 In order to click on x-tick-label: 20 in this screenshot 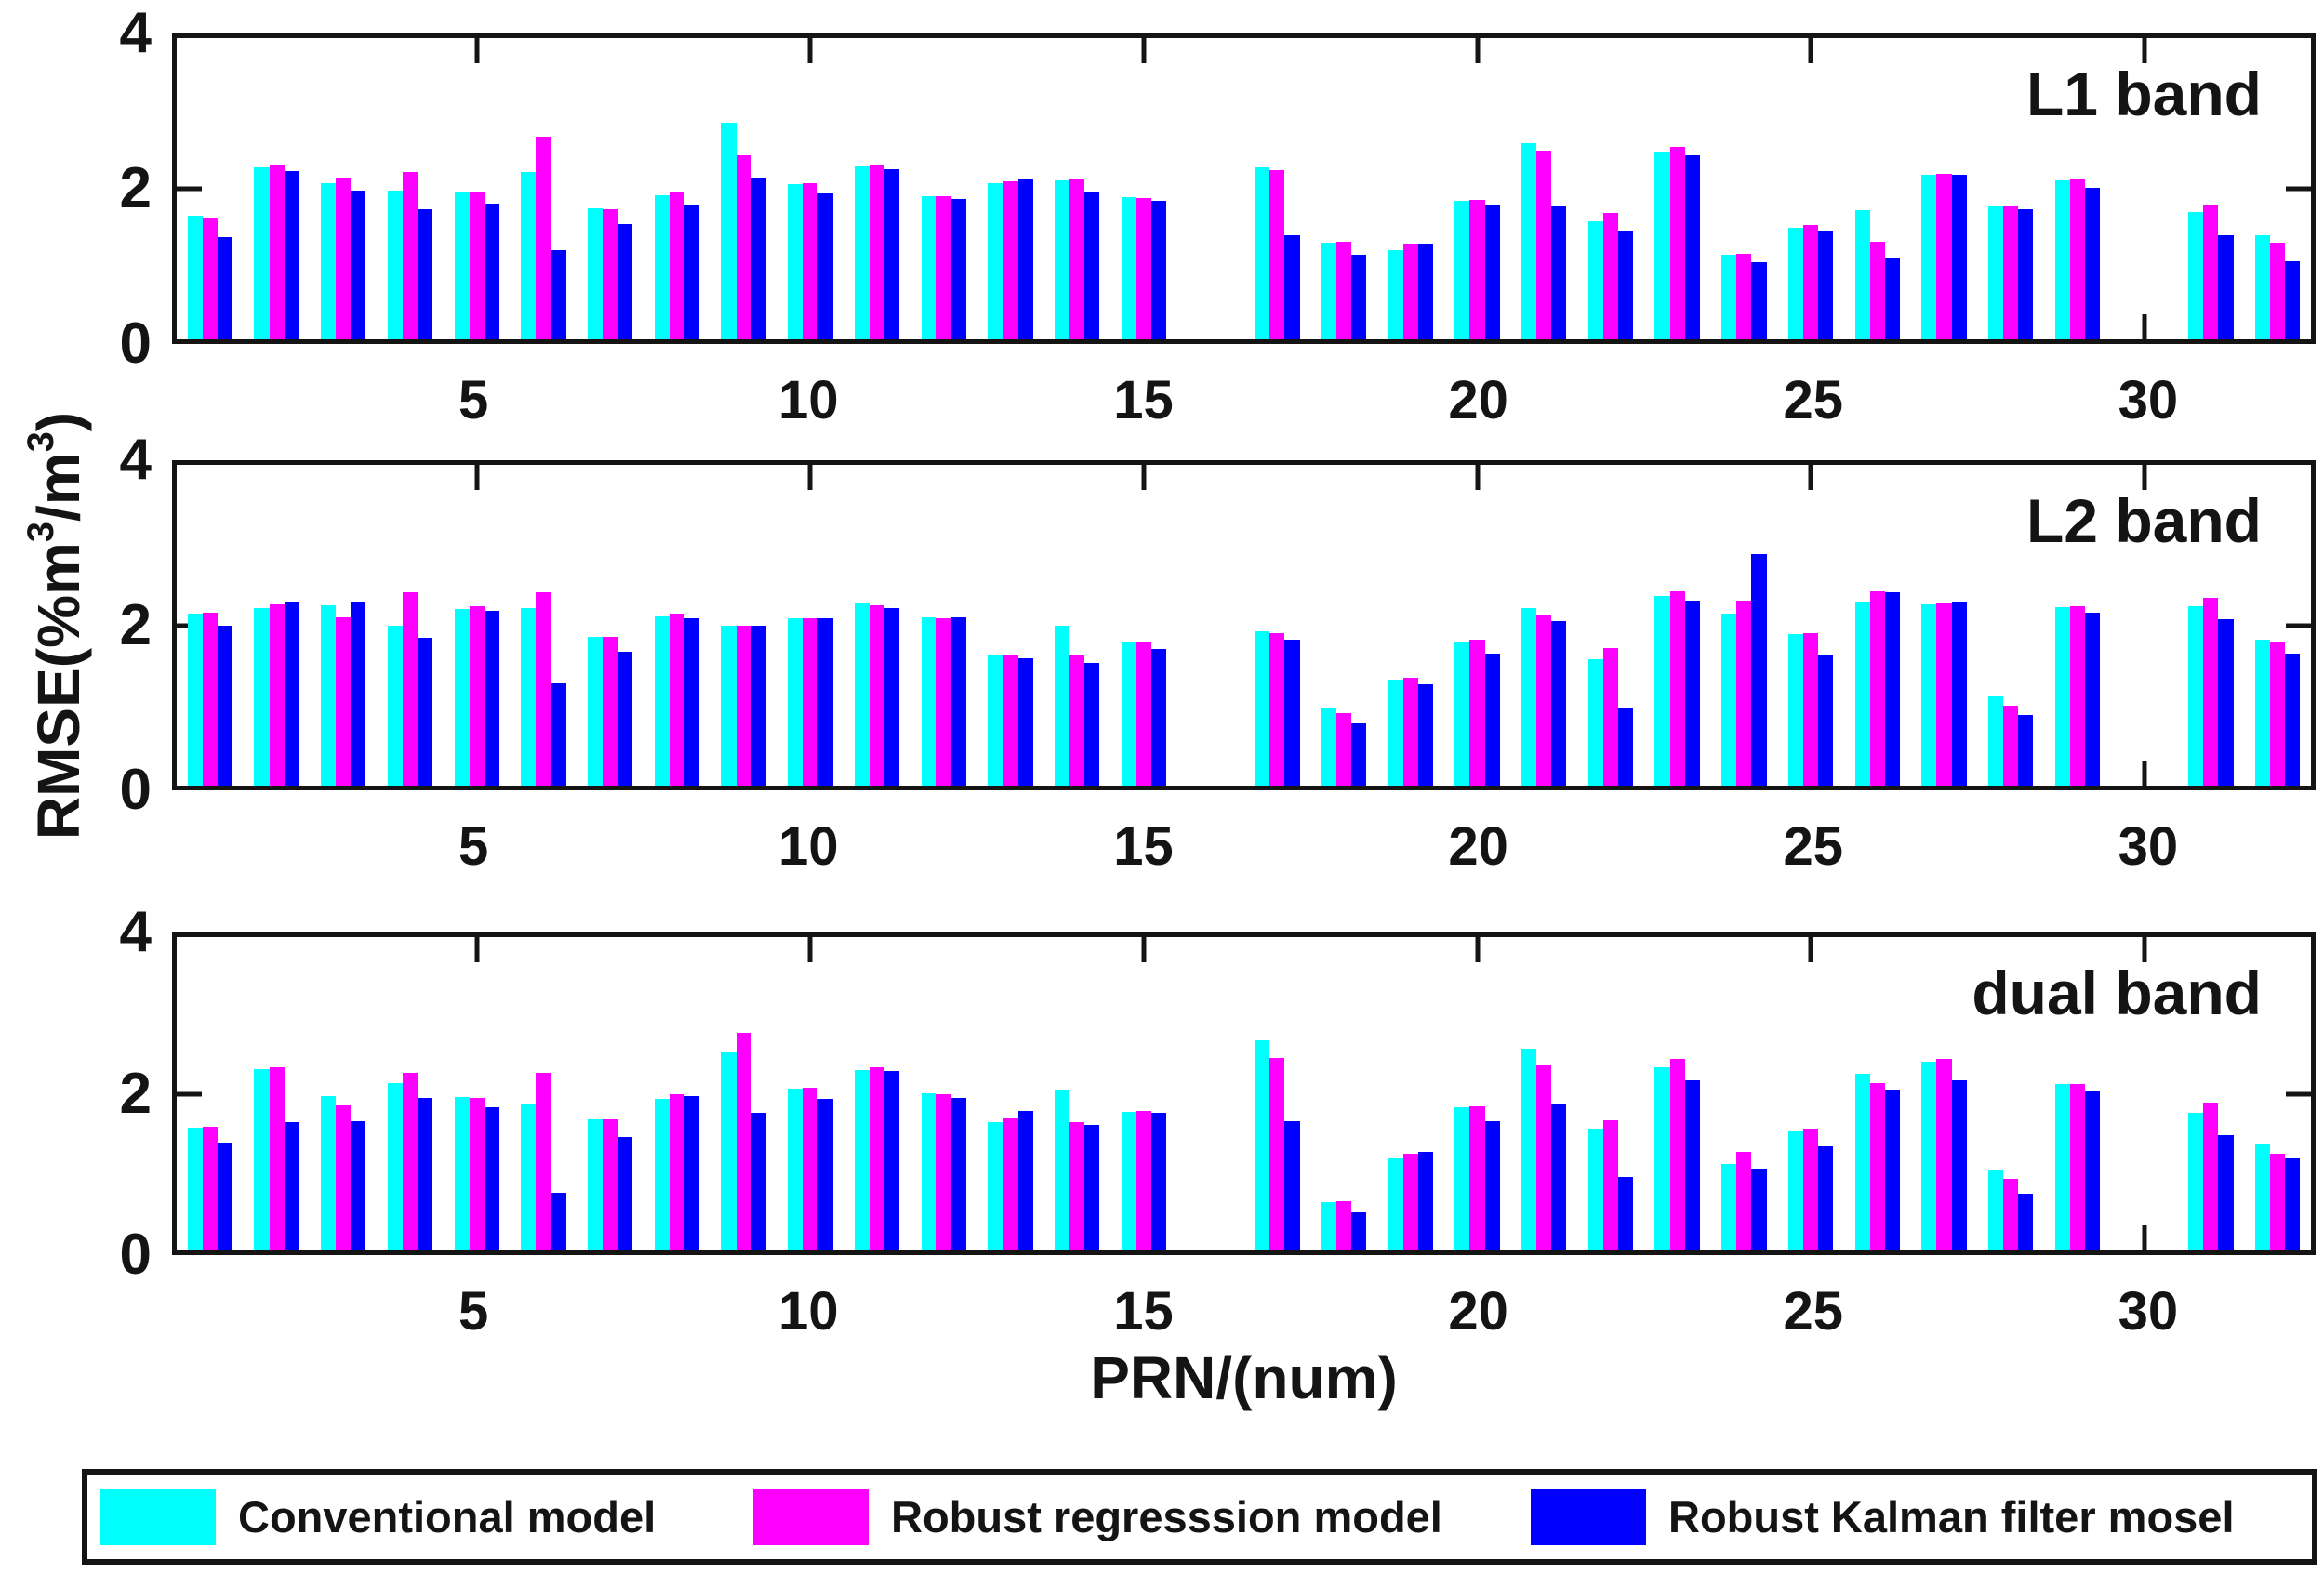, I will do `click(1478, 1311)`.